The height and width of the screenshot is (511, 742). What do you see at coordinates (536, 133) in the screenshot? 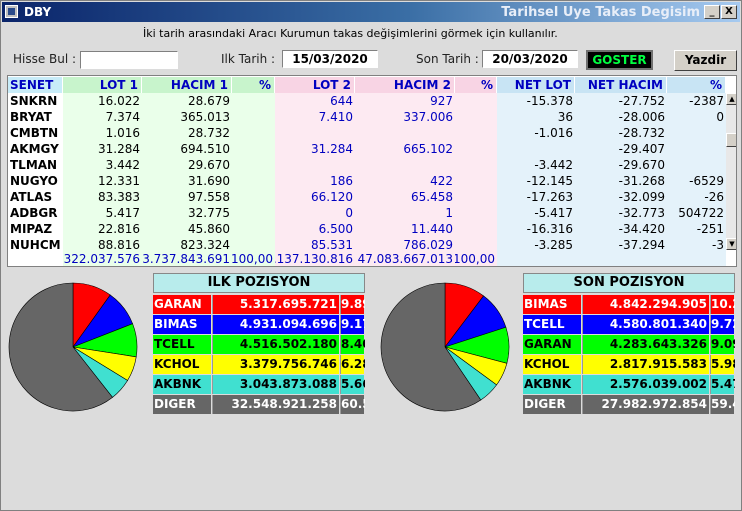
I see `table-cell-netlot: -1.016` at bounding box center [536, 133].